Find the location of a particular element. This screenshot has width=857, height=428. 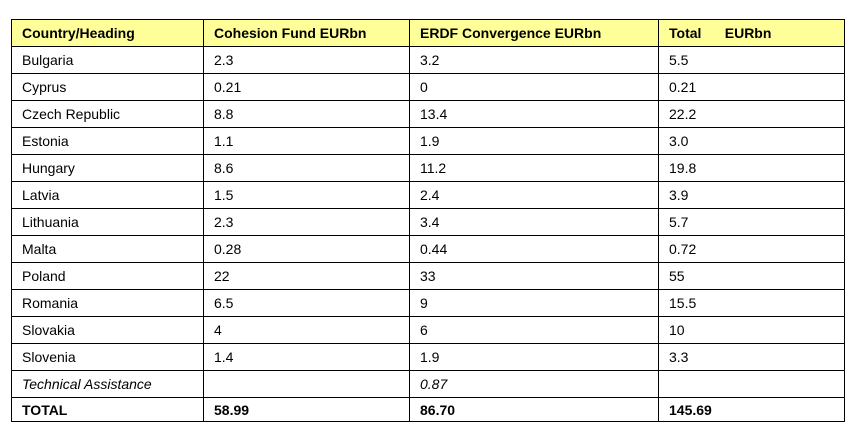

cell-cohesion is located at coordinates (306, 384).